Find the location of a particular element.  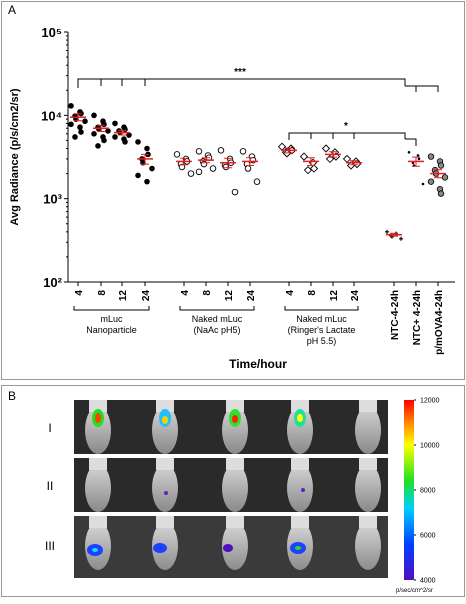

x-axis-label: Time/hour is located at coordinates (258, 364).